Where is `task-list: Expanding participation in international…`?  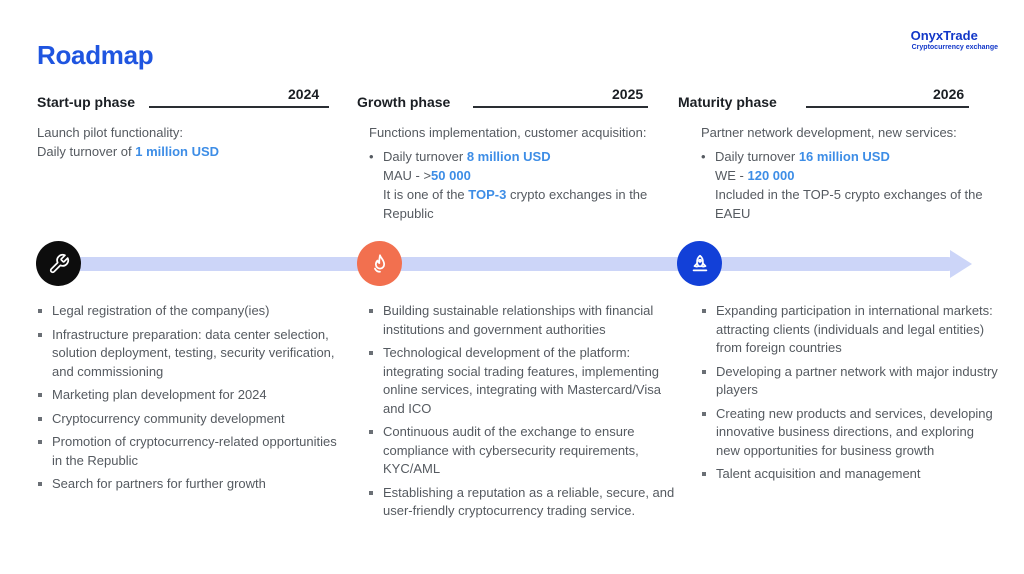 task-list: Expanding participation in international… is located at coordinates (851, 393).